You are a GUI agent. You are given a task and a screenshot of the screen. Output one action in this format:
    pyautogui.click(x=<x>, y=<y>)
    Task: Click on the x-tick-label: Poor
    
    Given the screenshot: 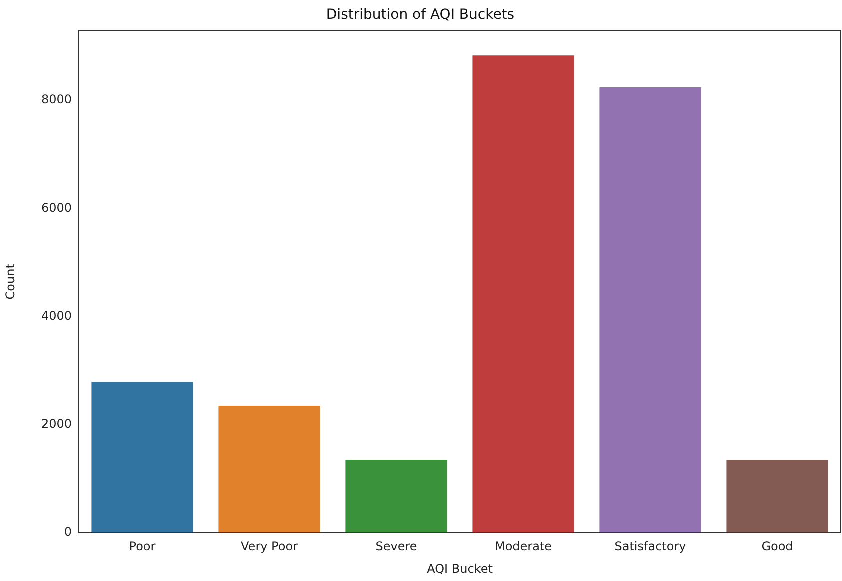 What is the action you would take?
    pyautogui.click(x=142, y=546)
    